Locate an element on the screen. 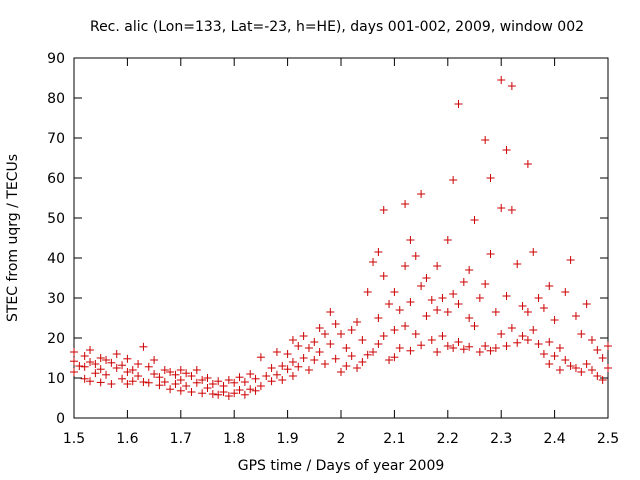 Image resolution: width=640 pixels, height=480 pixels. y-tick-label: 20 is located at coordinates (56, 339).